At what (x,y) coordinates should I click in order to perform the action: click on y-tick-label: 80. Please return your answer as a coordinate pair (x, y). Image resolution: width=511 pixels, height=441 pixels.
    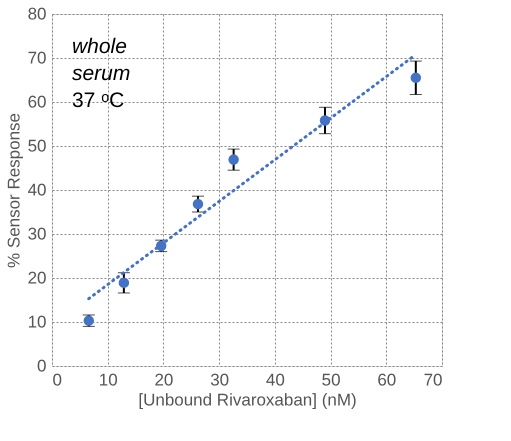
    Looking at the image, I should click on (37, 14).